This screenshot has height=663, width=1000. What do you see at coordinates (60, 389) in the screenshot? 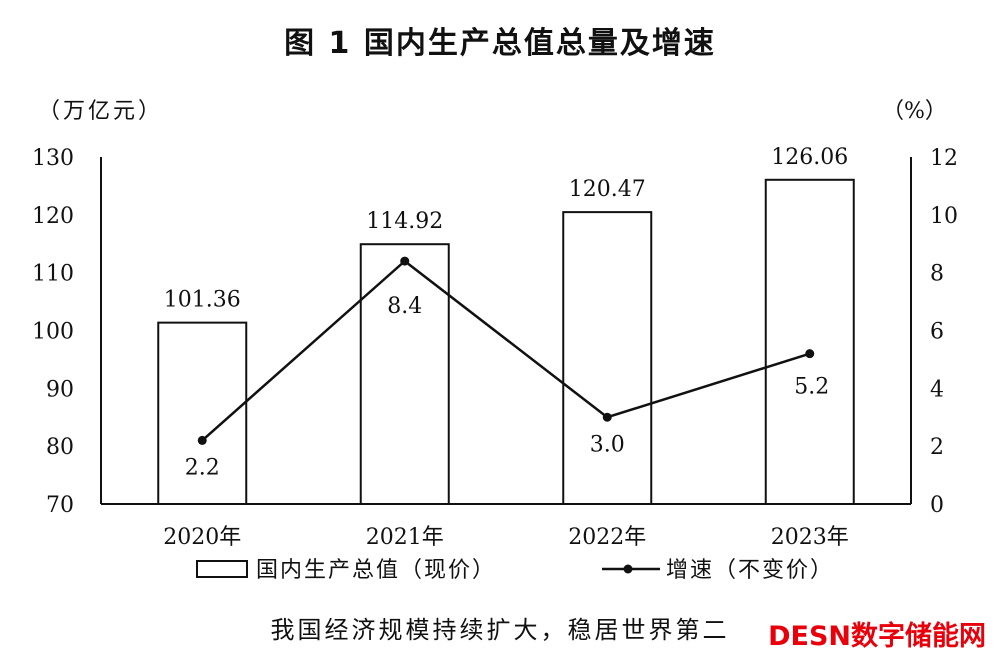
I see `left-tick-label: 90` at bounding box center [60, 389].